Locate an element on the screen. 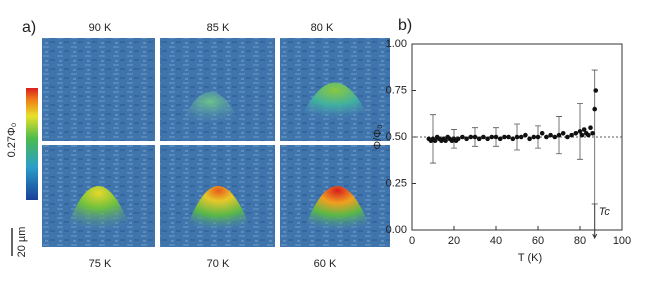  x-tick-label: 100 is located at coordinates (622, 241).